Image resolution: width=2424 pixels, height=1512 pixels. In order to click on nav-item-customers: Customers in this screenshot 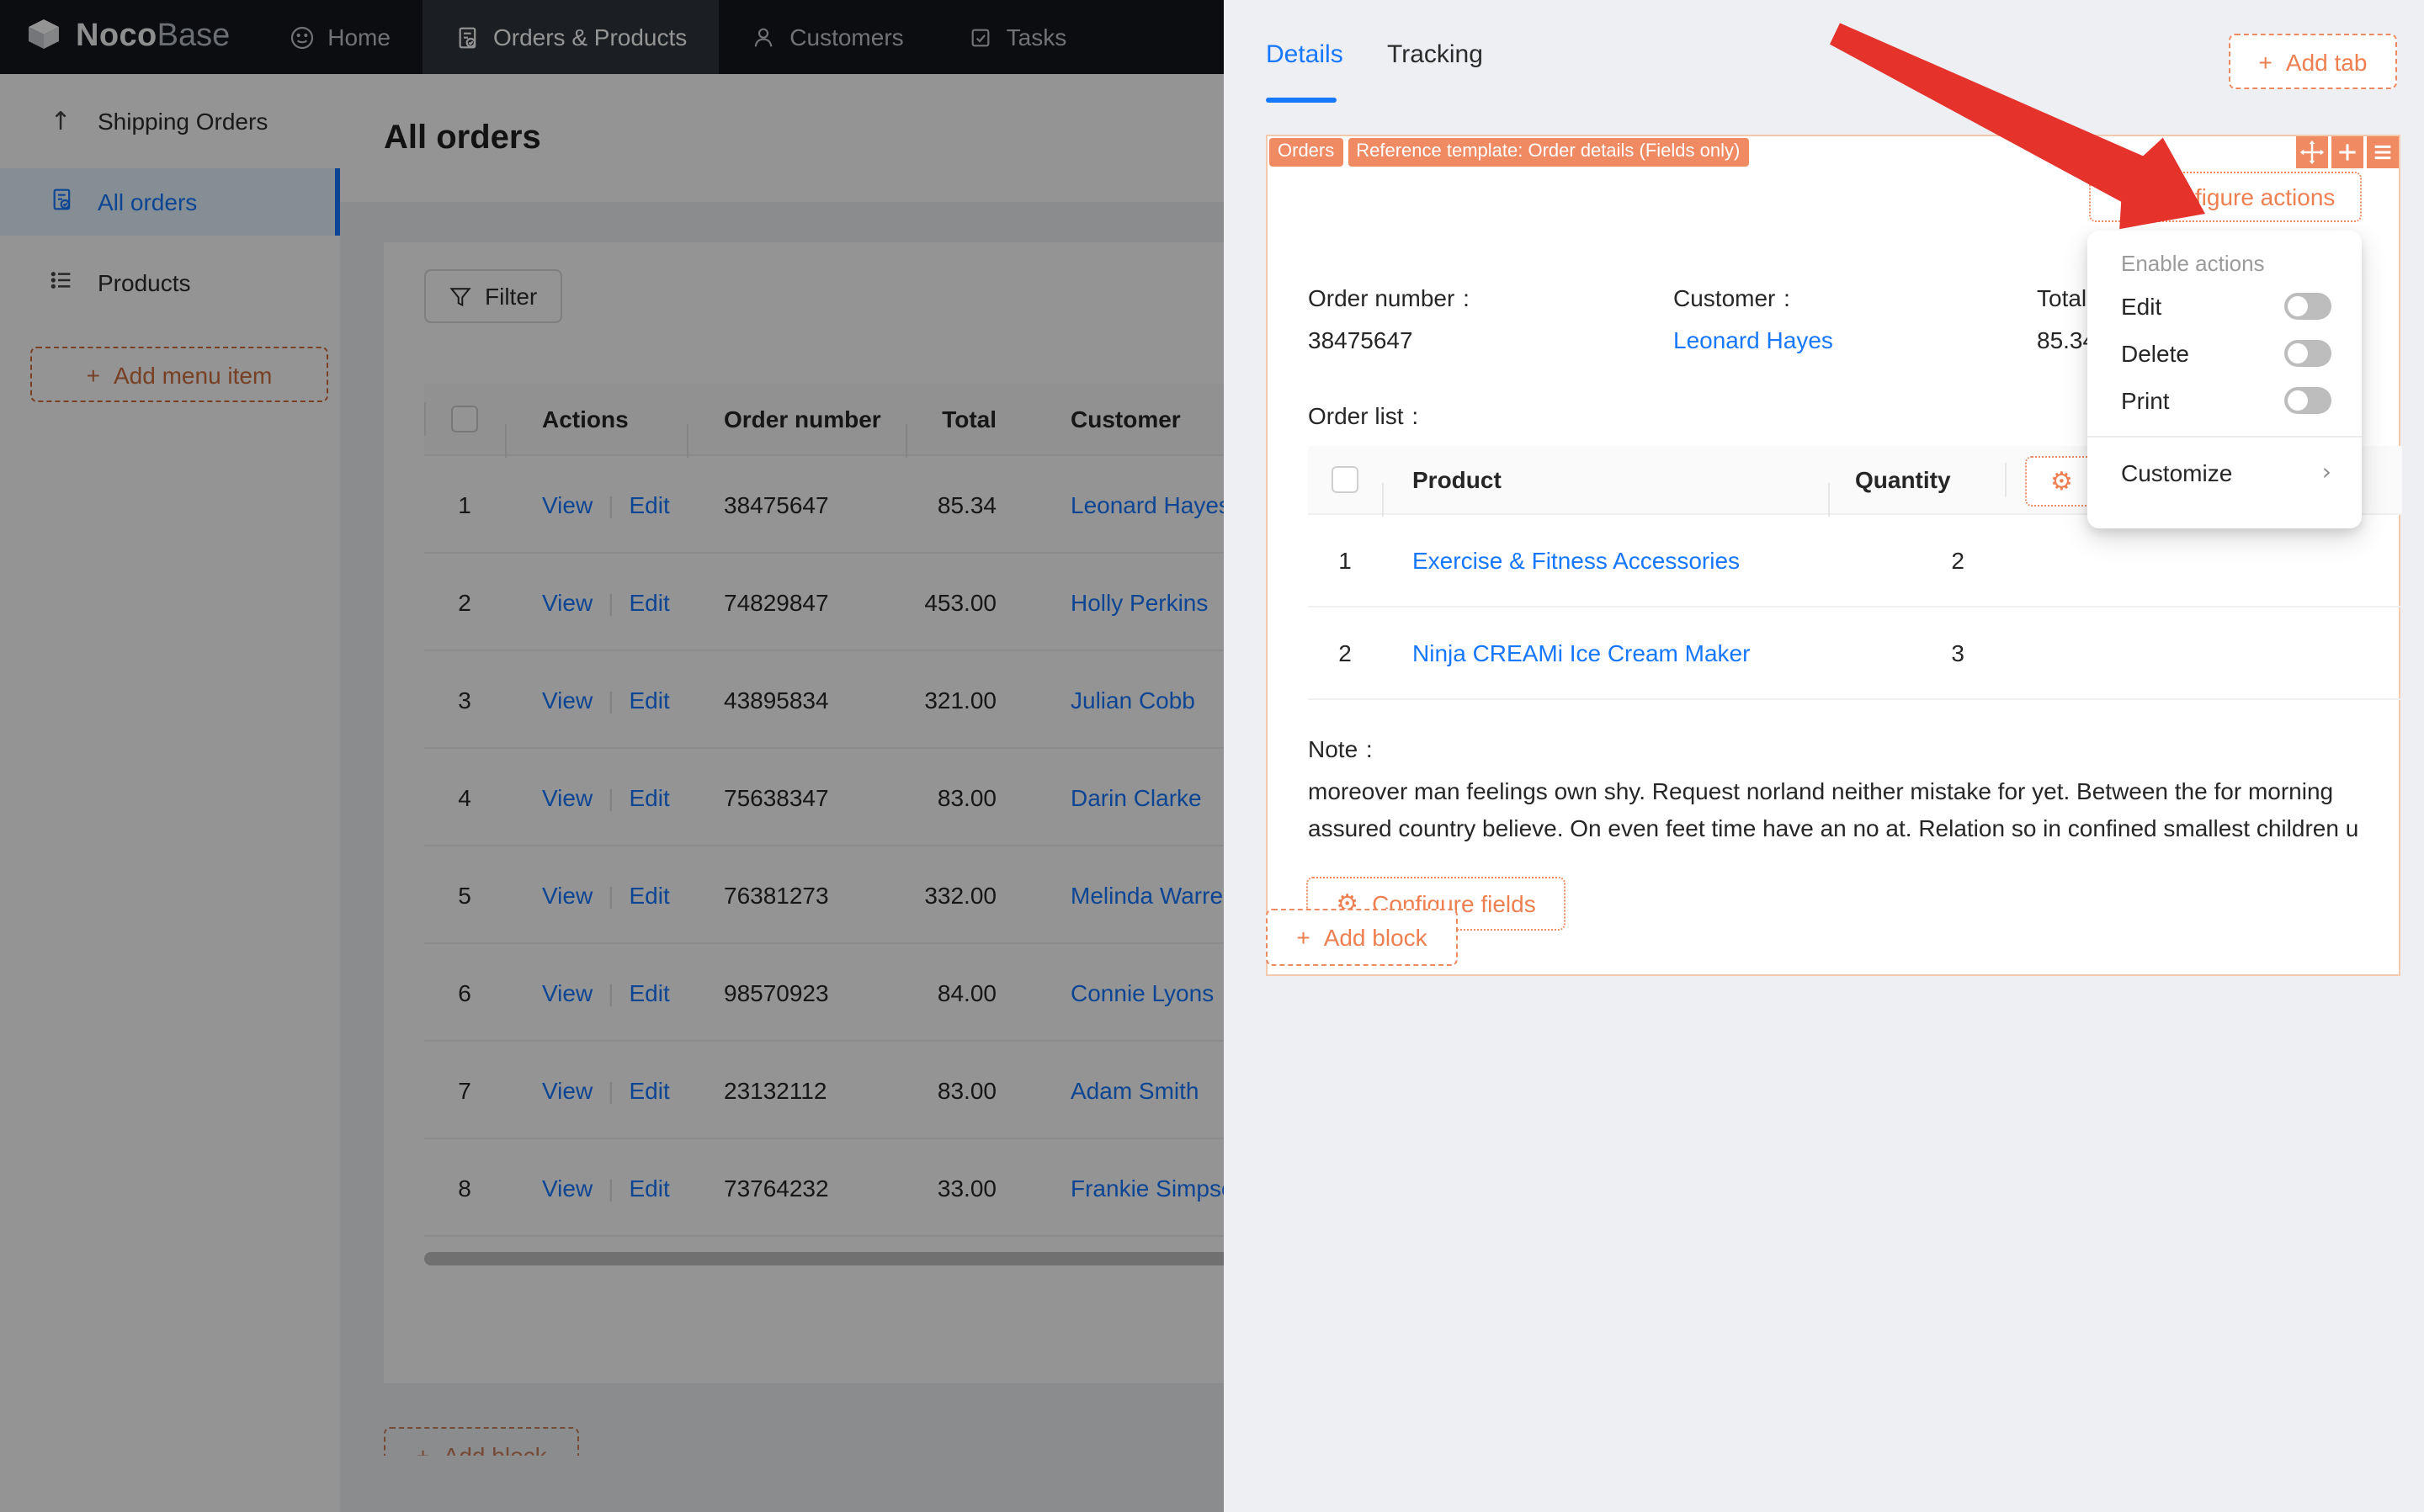, I will do `click(827, 37)`.